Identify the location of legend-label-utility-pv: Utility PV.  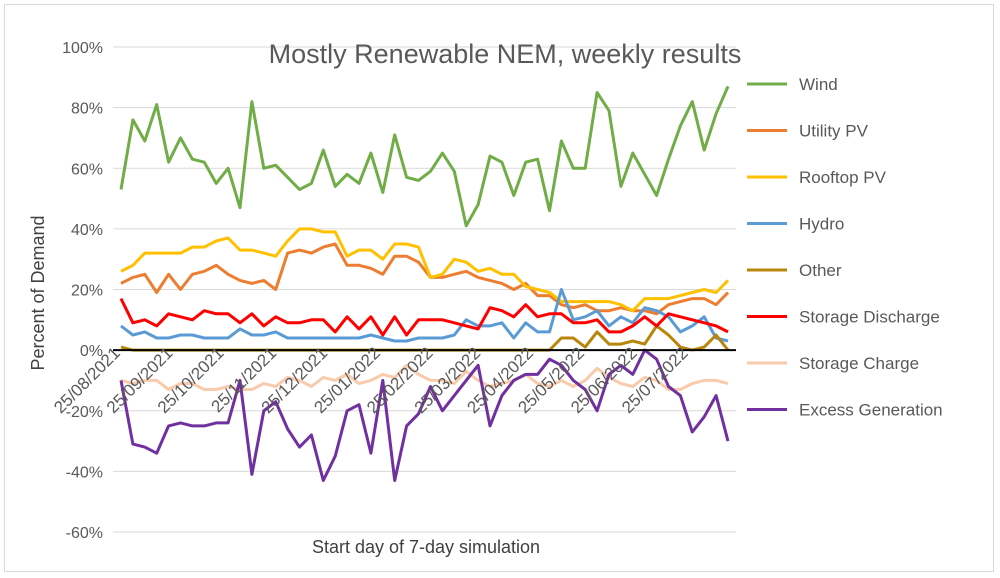
(834, 131).